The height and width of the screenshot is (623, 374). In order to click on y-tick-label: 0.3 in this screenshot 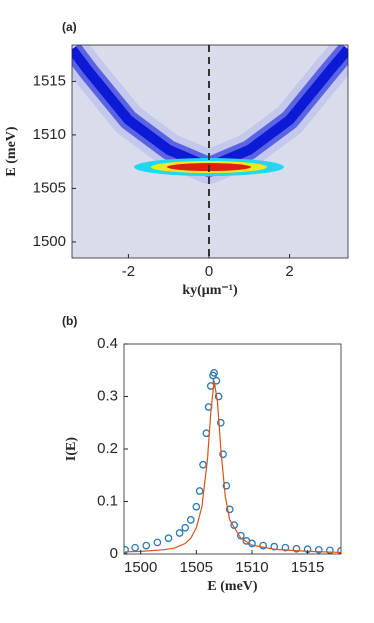, I will do `click(107, 395)`.